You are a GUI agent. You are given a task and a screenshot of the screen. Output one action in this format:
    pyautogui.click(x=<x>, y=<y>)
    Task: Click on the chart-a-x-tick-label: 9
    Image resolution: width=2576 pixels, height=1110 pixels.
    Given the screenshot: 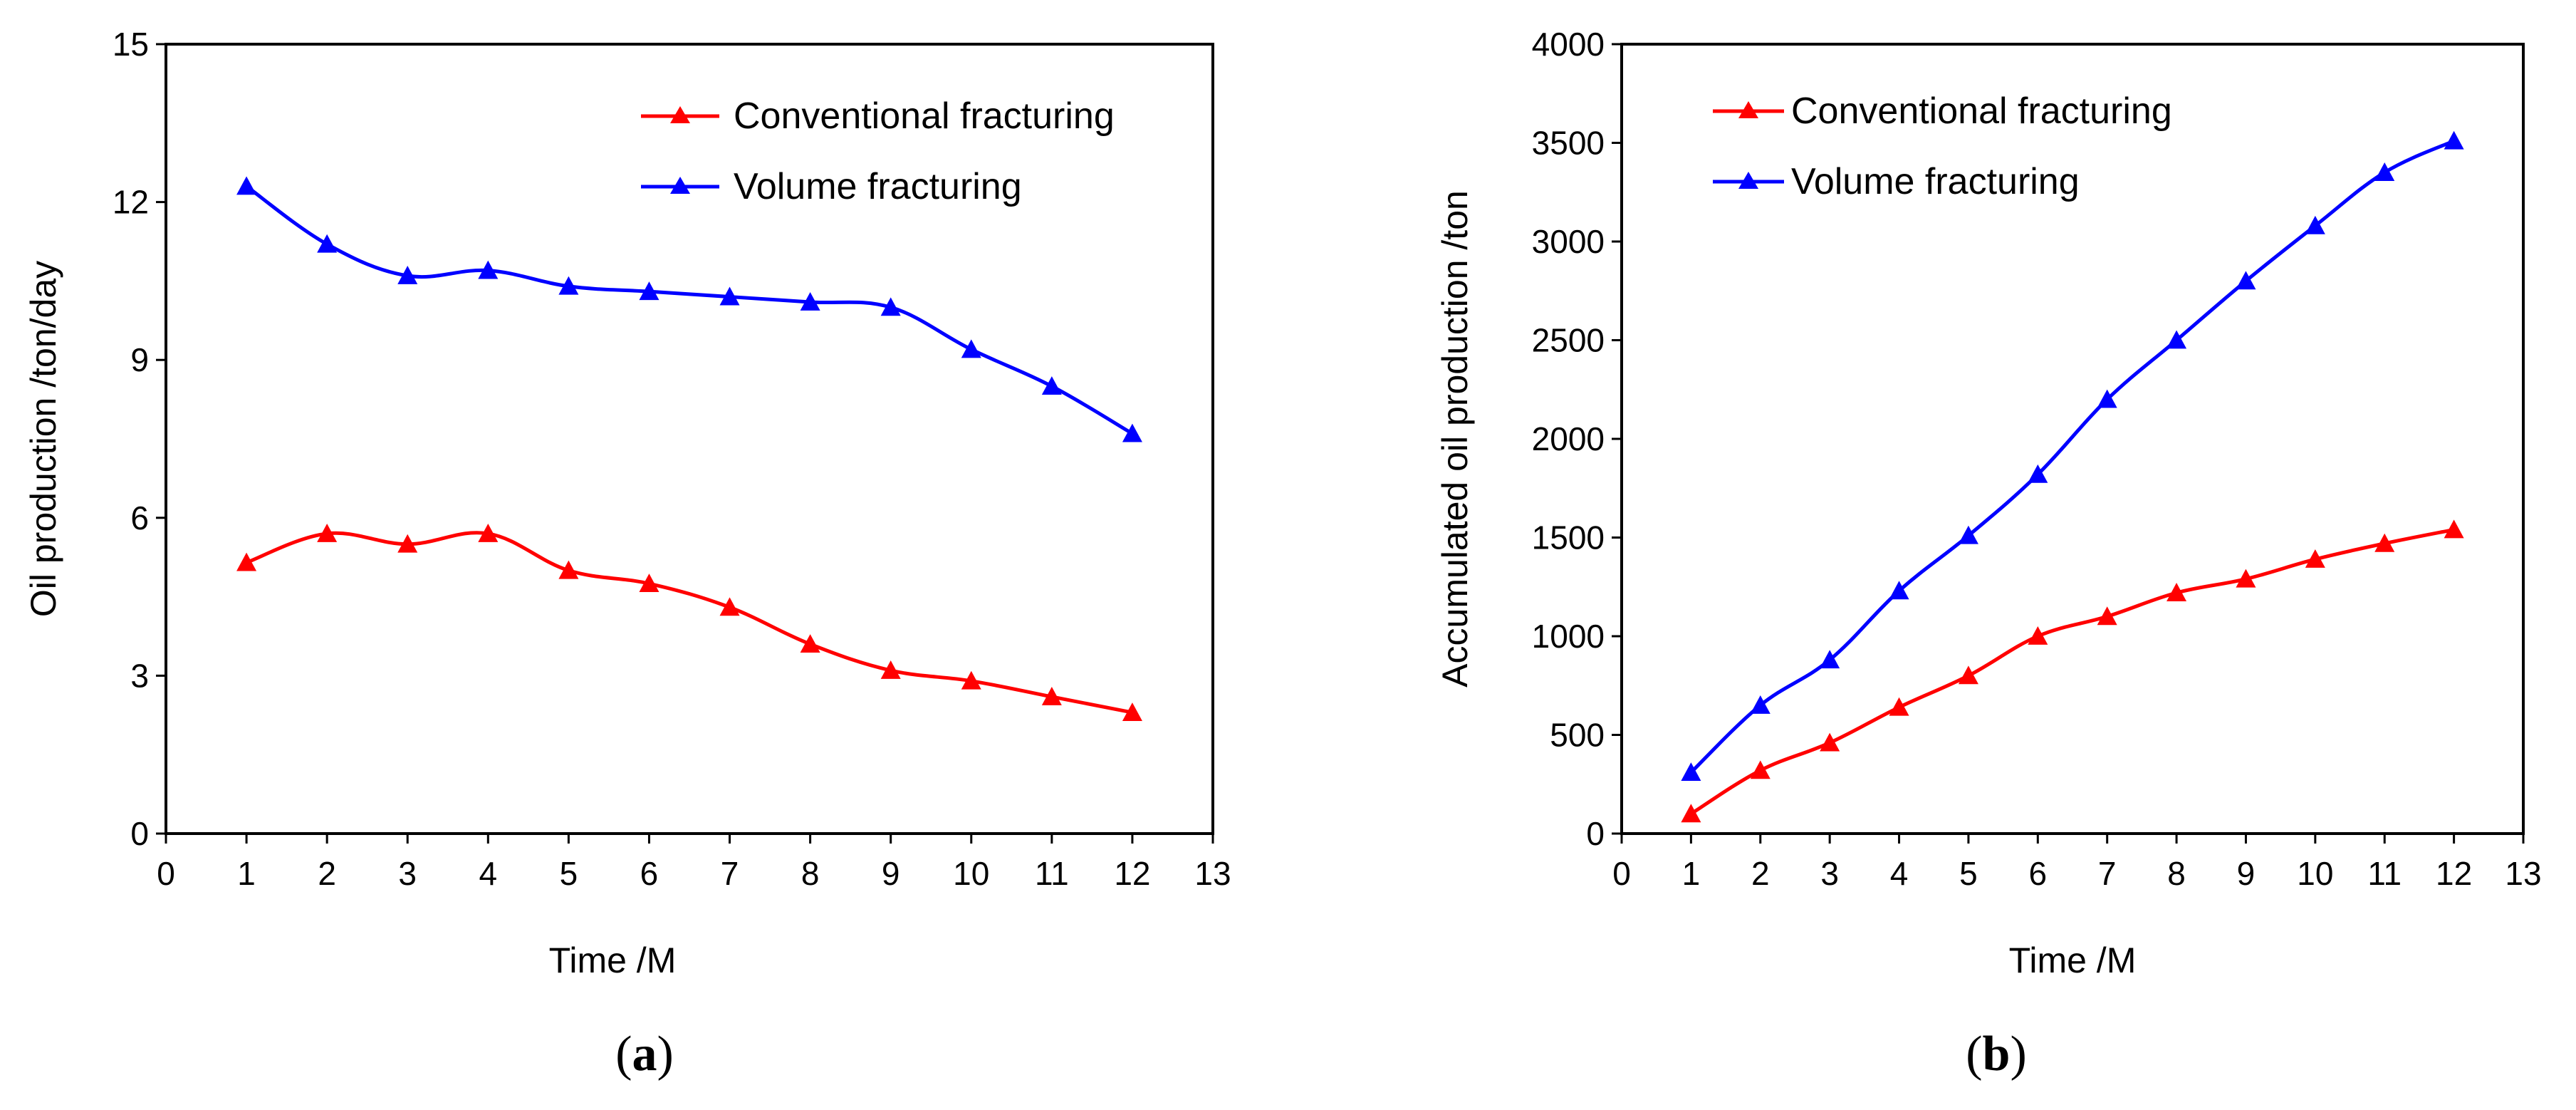 What is the action you would take?
    pyautogui.click(x=891, y=873)
    